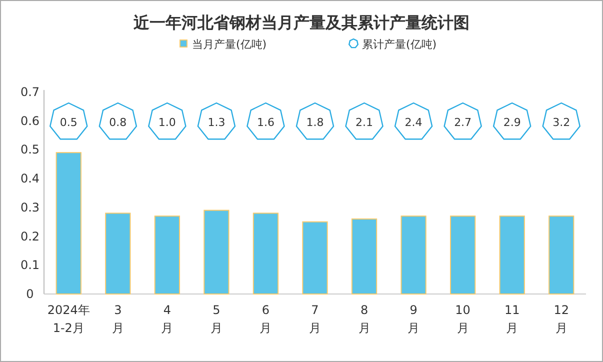 The image size is (603, 362). Describe the element at coordinates (30, 265) in the screenshot. I see `y-tick-label: 0.1` at that location.